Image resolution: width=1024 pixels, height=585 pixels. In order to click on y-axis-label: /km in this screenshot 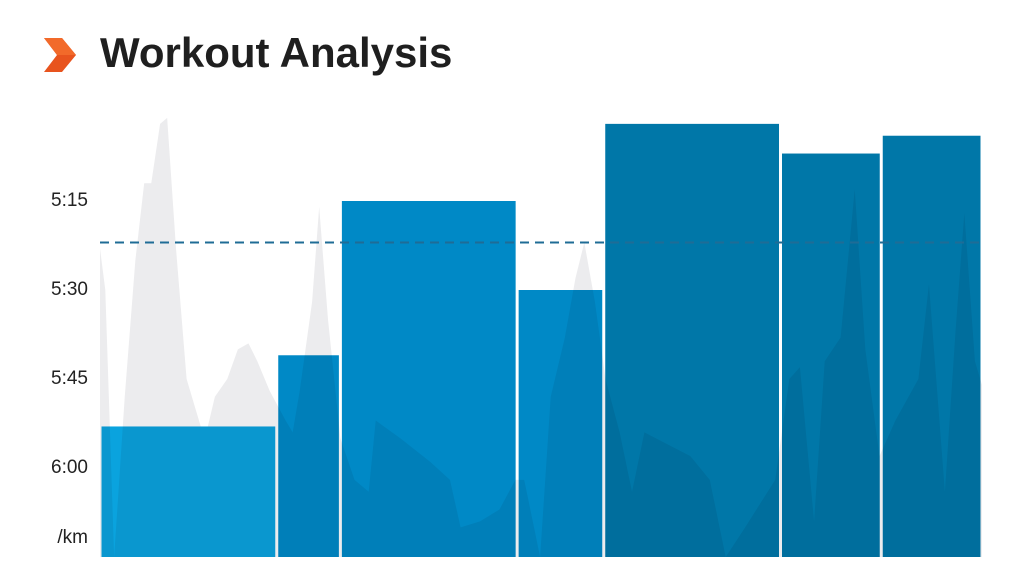, I will do `click(72, 537)`.